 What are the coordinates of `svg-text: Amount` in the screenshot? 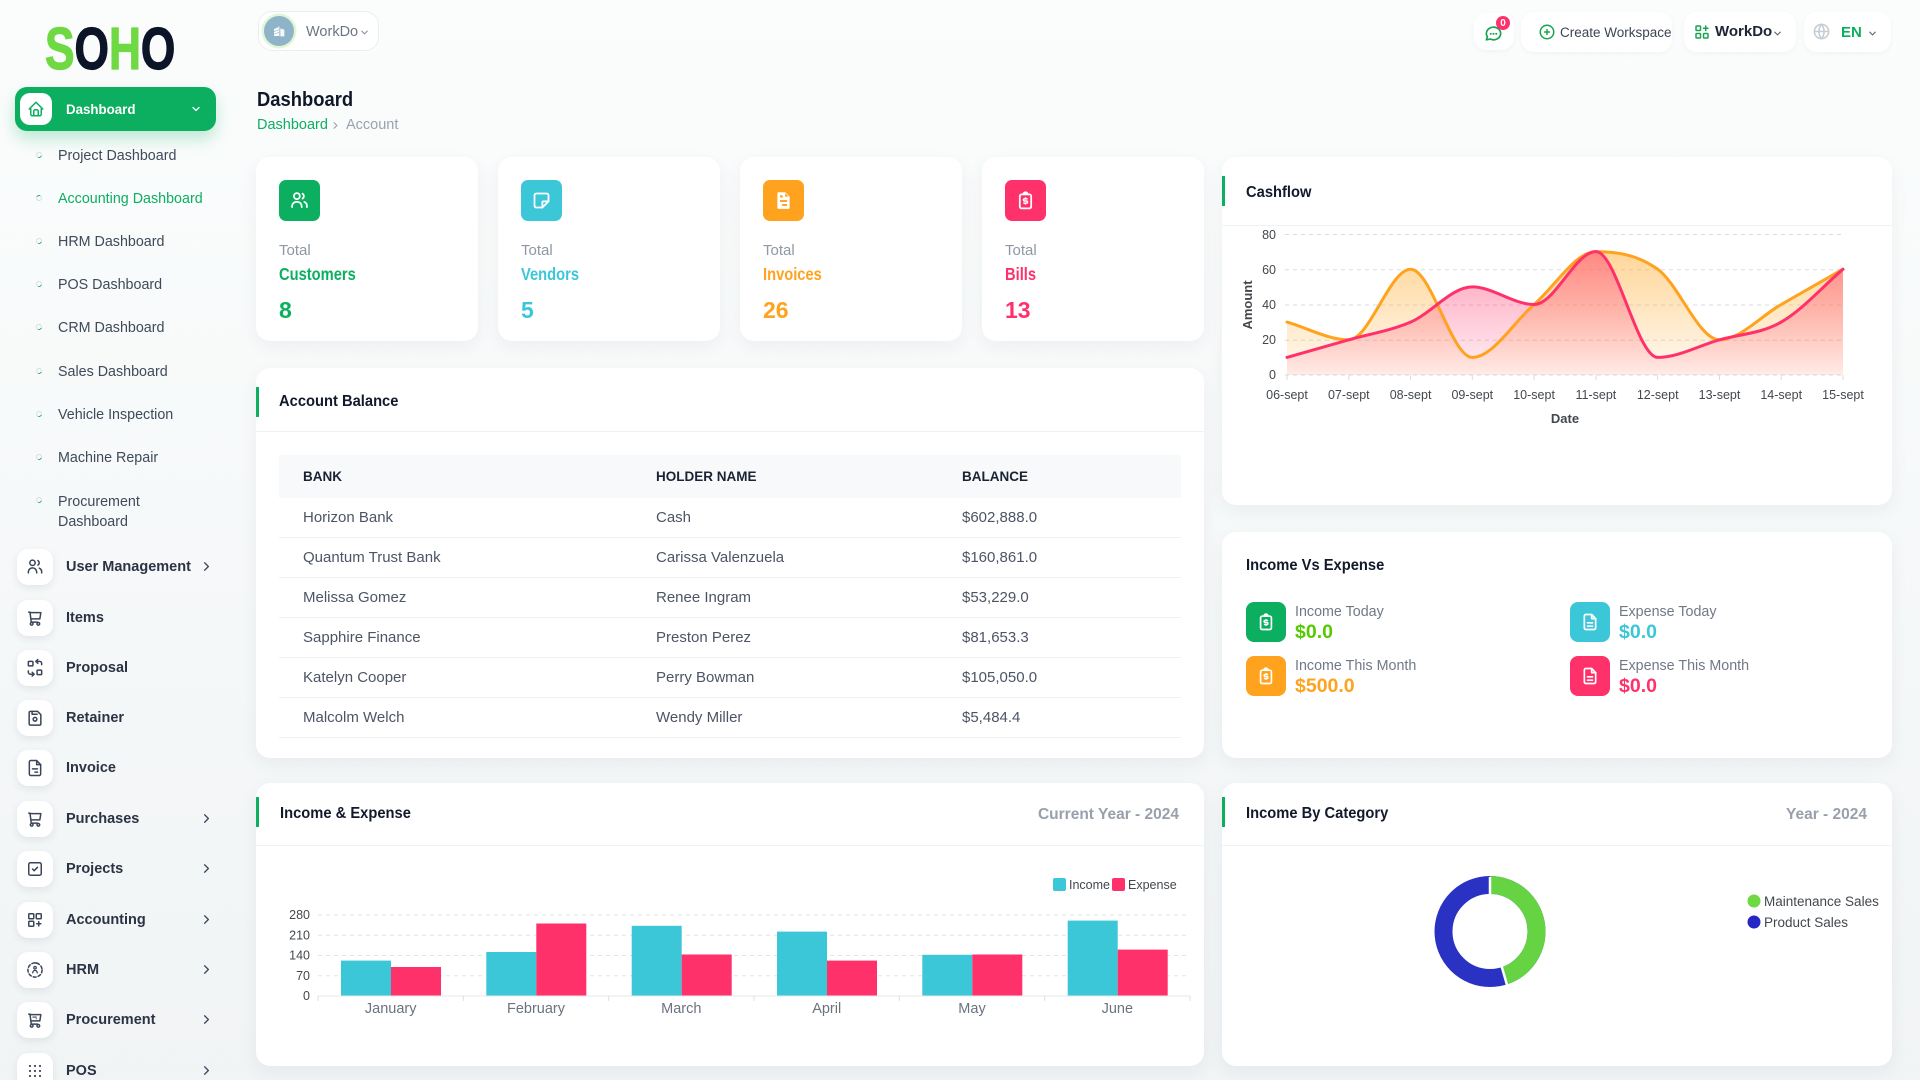 It's located at (1247, 305).